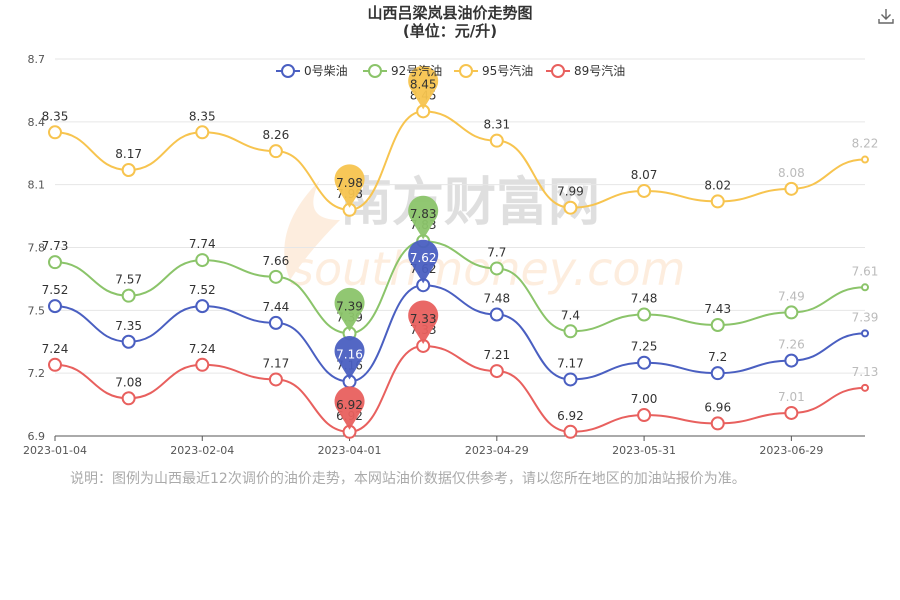 The width and height of the screenshot is (900, 600). Describe the element at coordinates (349, 405) in the screenshot. I see `marker-pin-label: 6.92` at that location.